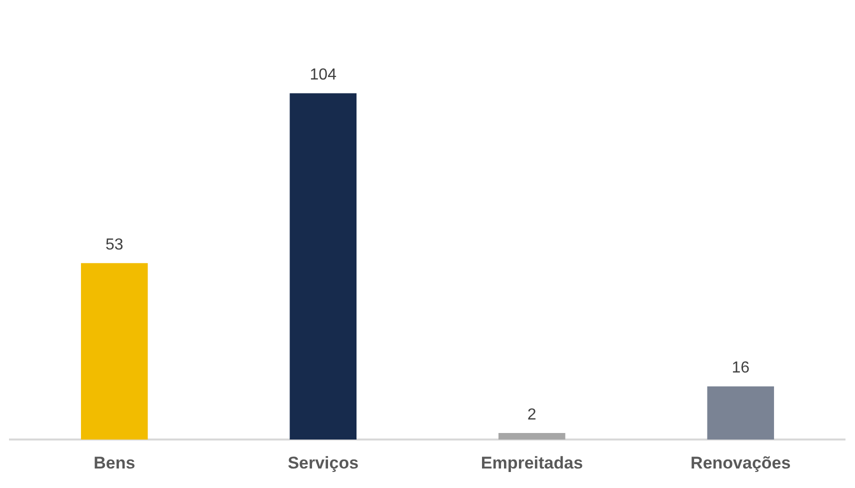 The height and width of the screenshot is (488, 855). What do you see at coordinates (740, 462) in the screenshot?
I see `x-tick-label: Renovações` at bounding box center [740, 462].